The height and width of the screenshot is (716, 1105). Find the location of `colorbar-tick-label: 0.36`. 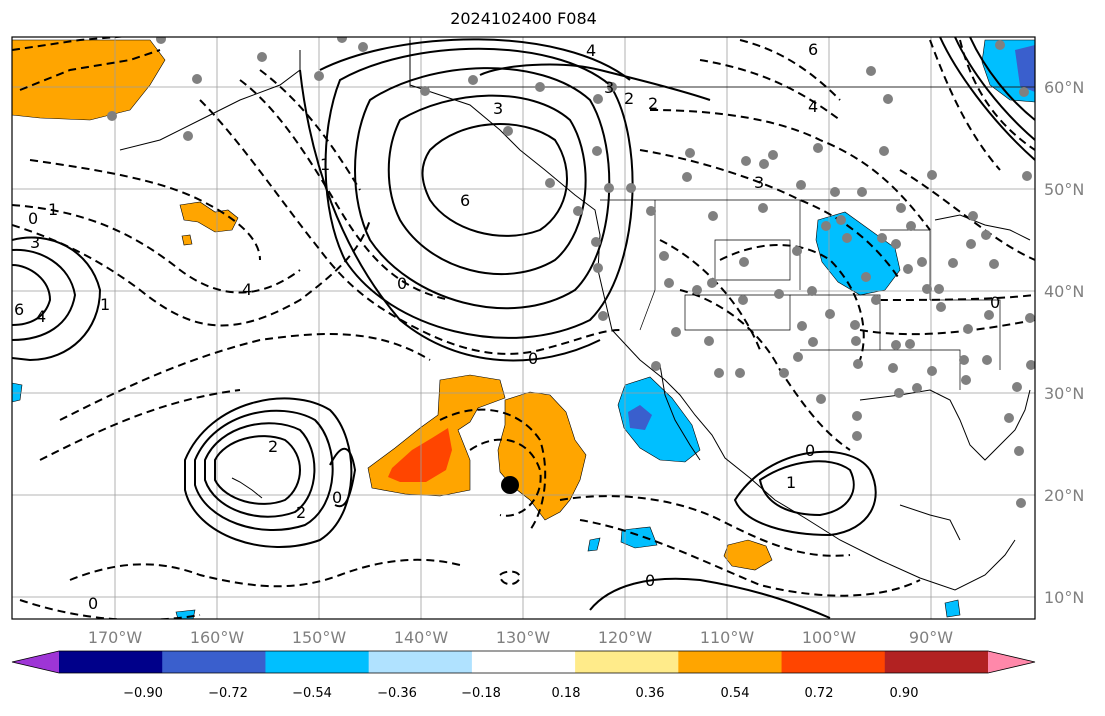

colorbar-tick-label: 0.36 is located at coordinates (650, 693).